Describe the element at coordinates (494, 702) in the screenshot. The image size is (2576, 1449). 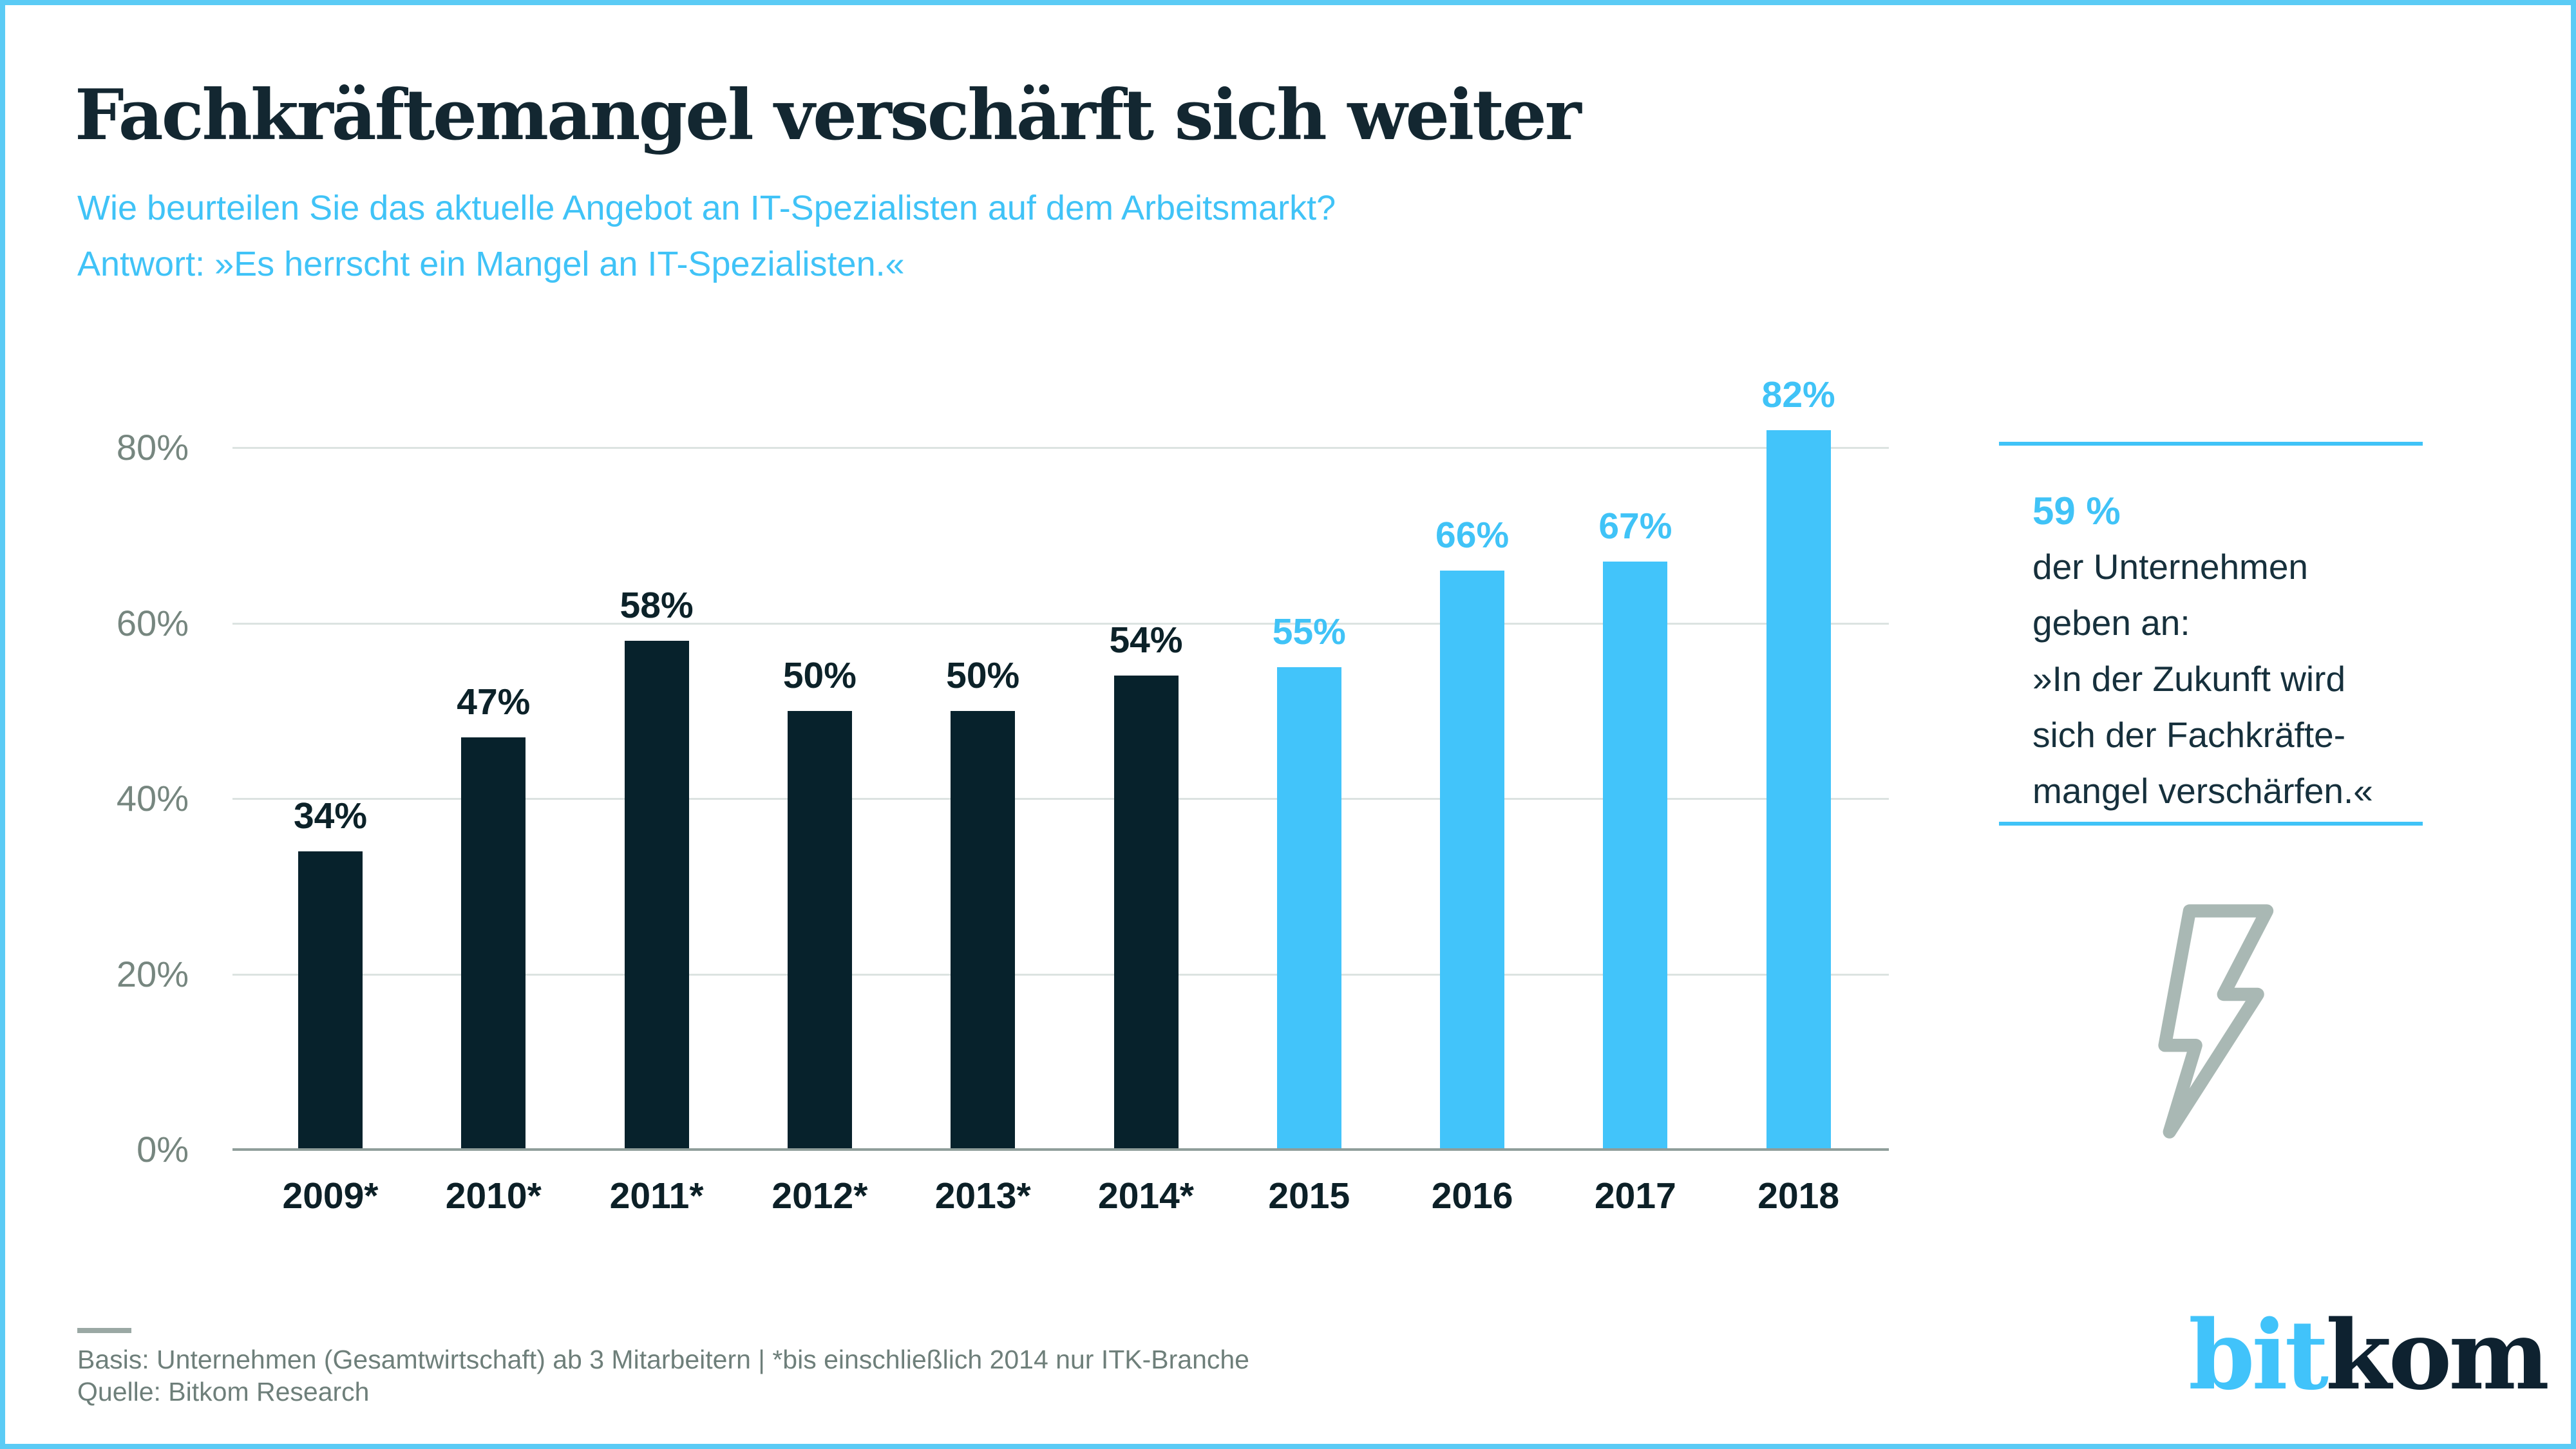
I see `bar-value-label: 47%` at that location.